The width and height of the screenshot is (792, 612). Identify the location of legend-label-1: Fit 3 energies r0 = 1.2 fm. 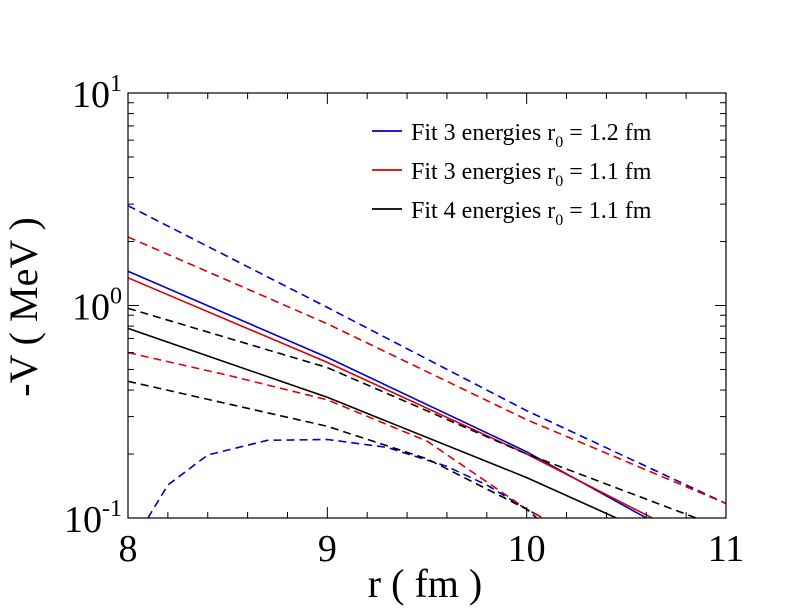
(531, 135).